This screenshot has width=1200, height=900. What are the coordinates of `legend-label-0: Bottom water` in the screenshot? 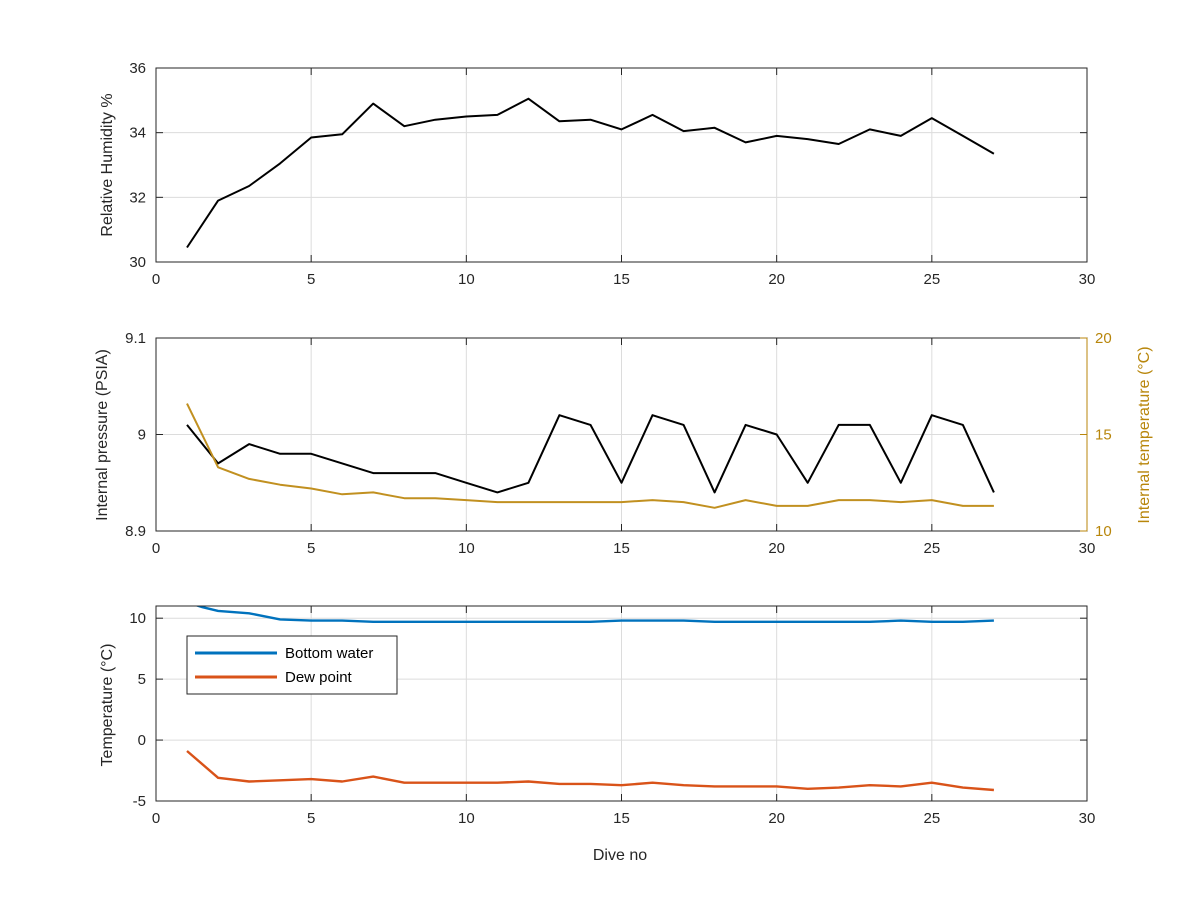 It's located at (329, 653).